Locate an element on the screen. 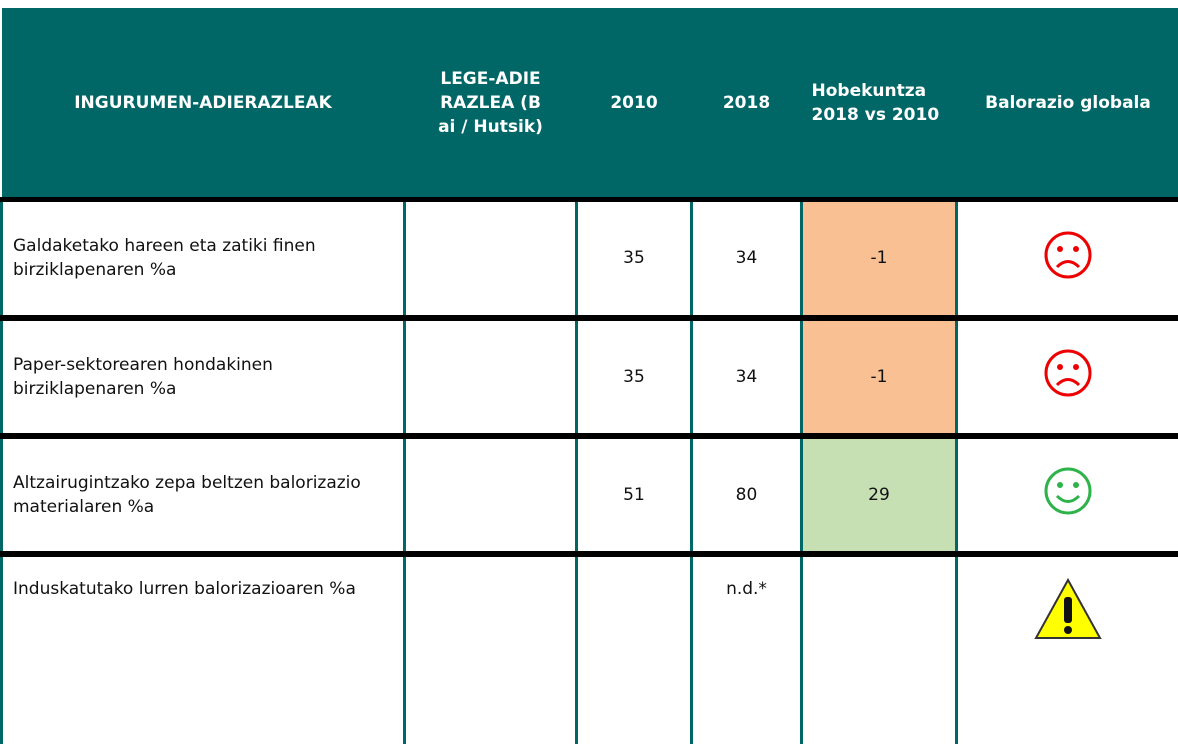 The height and width of the screenshot is (744, 1178). header-cell: INGURUMEN-ADIERAZLEAK is located at coordinates (203, 104).